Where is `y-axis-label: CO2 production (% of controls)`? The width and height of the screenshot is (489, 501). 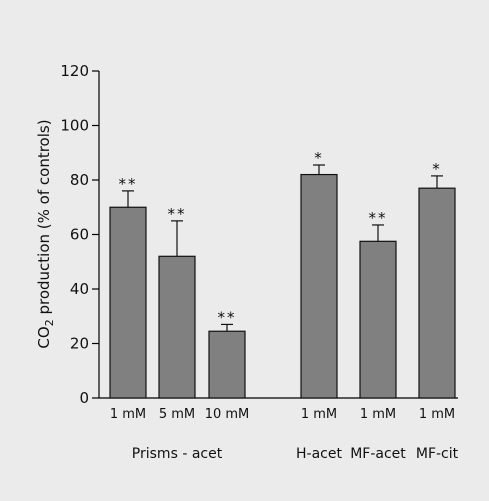 y-axis-label: CO2 production (% of controls) is located at coordinates (45, 233).